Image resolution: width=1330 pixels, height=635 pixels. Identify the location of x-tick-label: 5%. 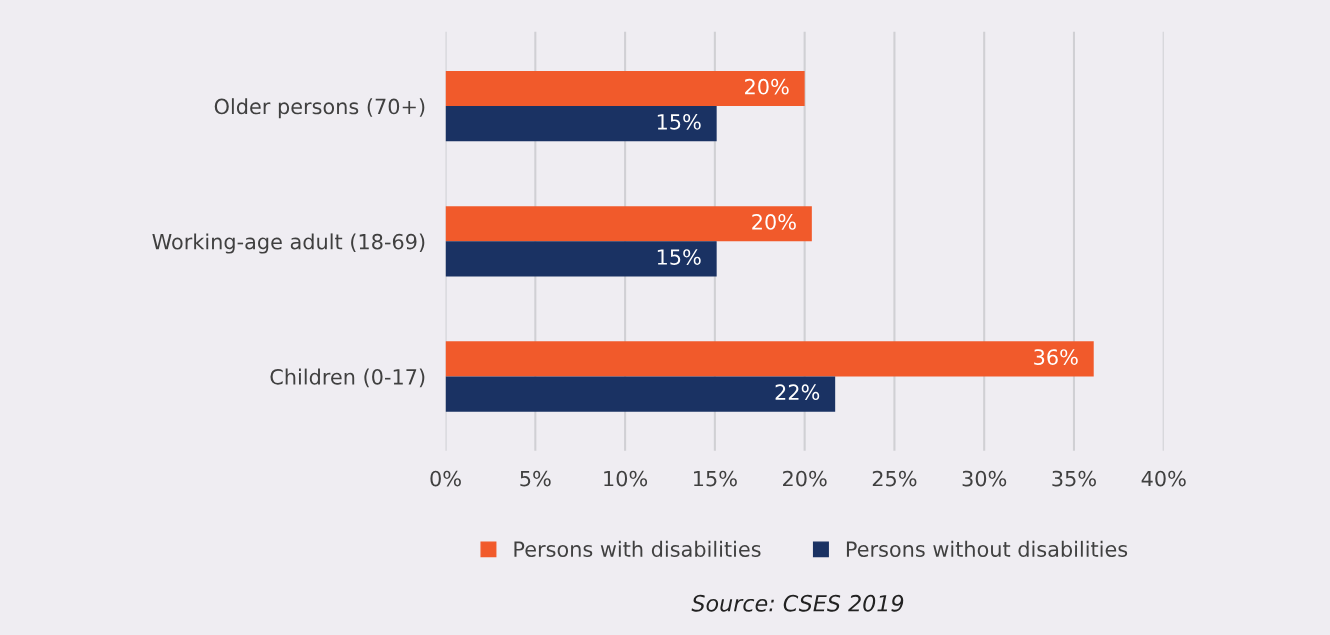
(535, 478).